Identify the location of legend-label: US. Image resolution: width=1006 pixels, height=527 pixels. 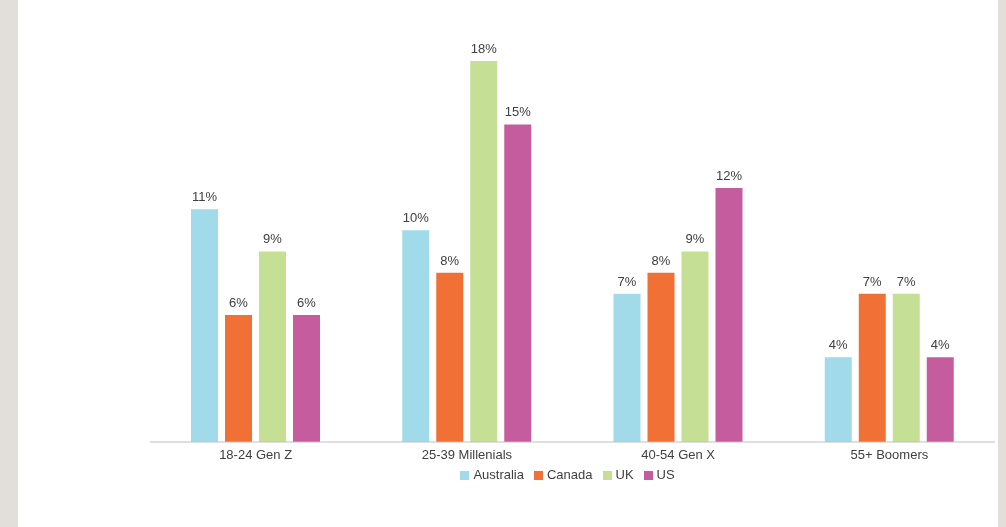
(665, 474).